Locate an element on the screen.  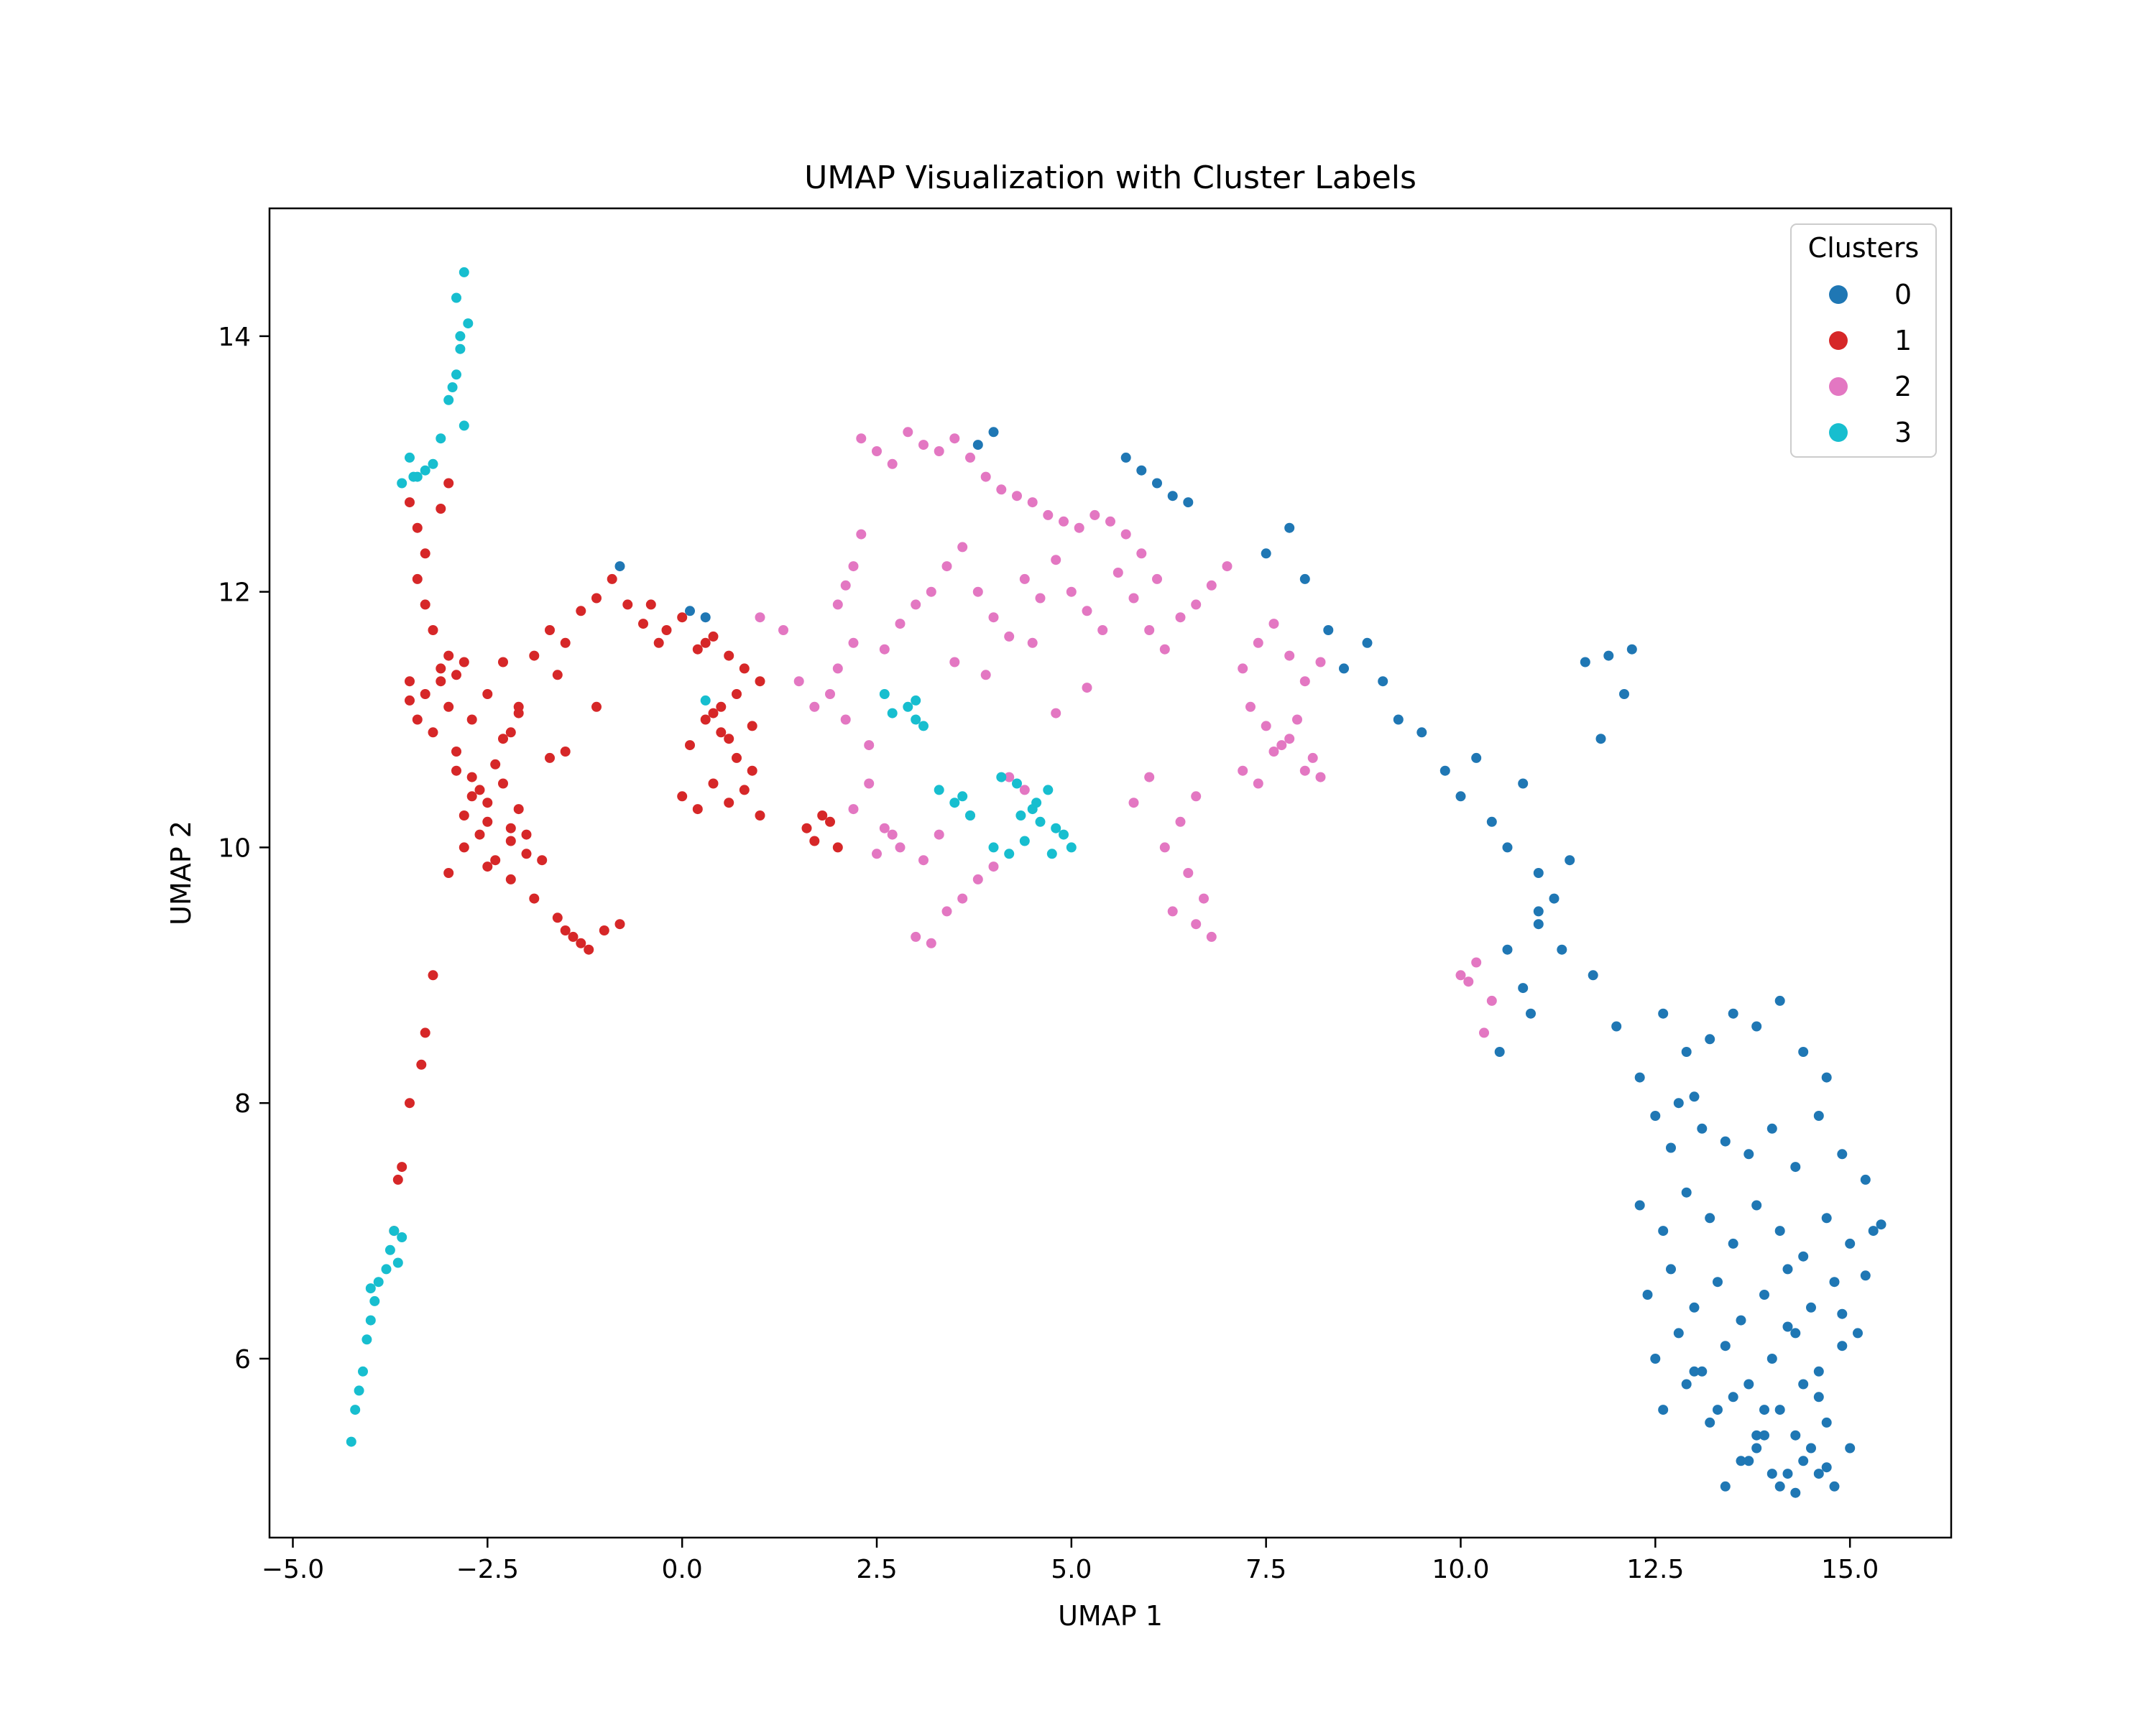
y-tick-label: 14 is located at coordinates (234, 337).